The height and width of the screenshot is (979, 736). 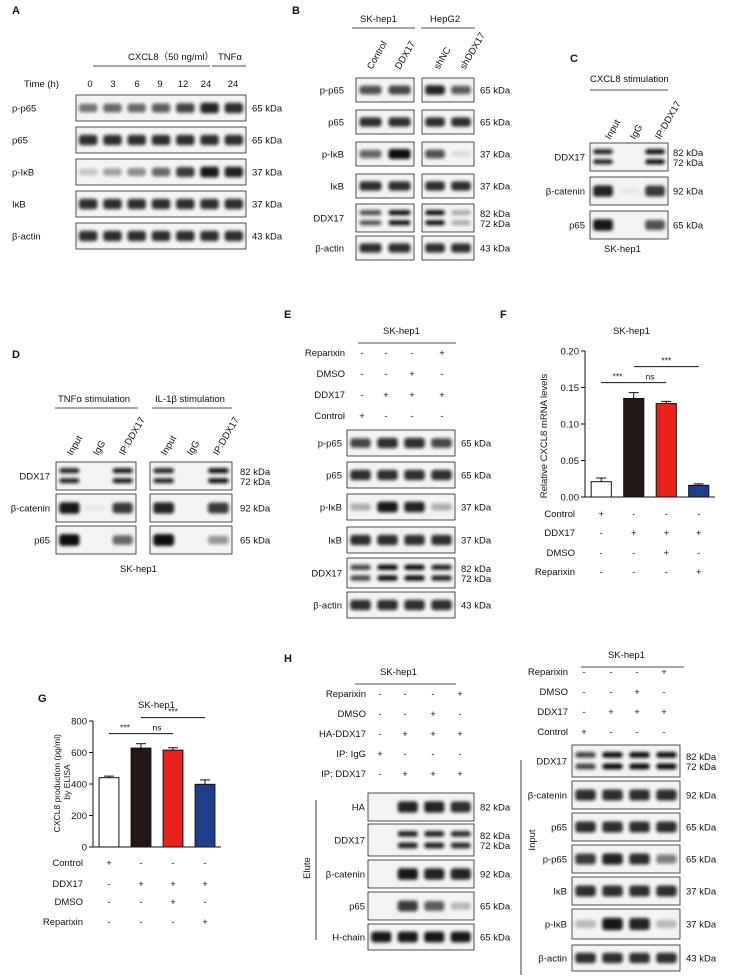 What do you see at coordinates (16, 355) in the screenshot?
I see `panel-d-label: D` at bounding box center [16, 355].